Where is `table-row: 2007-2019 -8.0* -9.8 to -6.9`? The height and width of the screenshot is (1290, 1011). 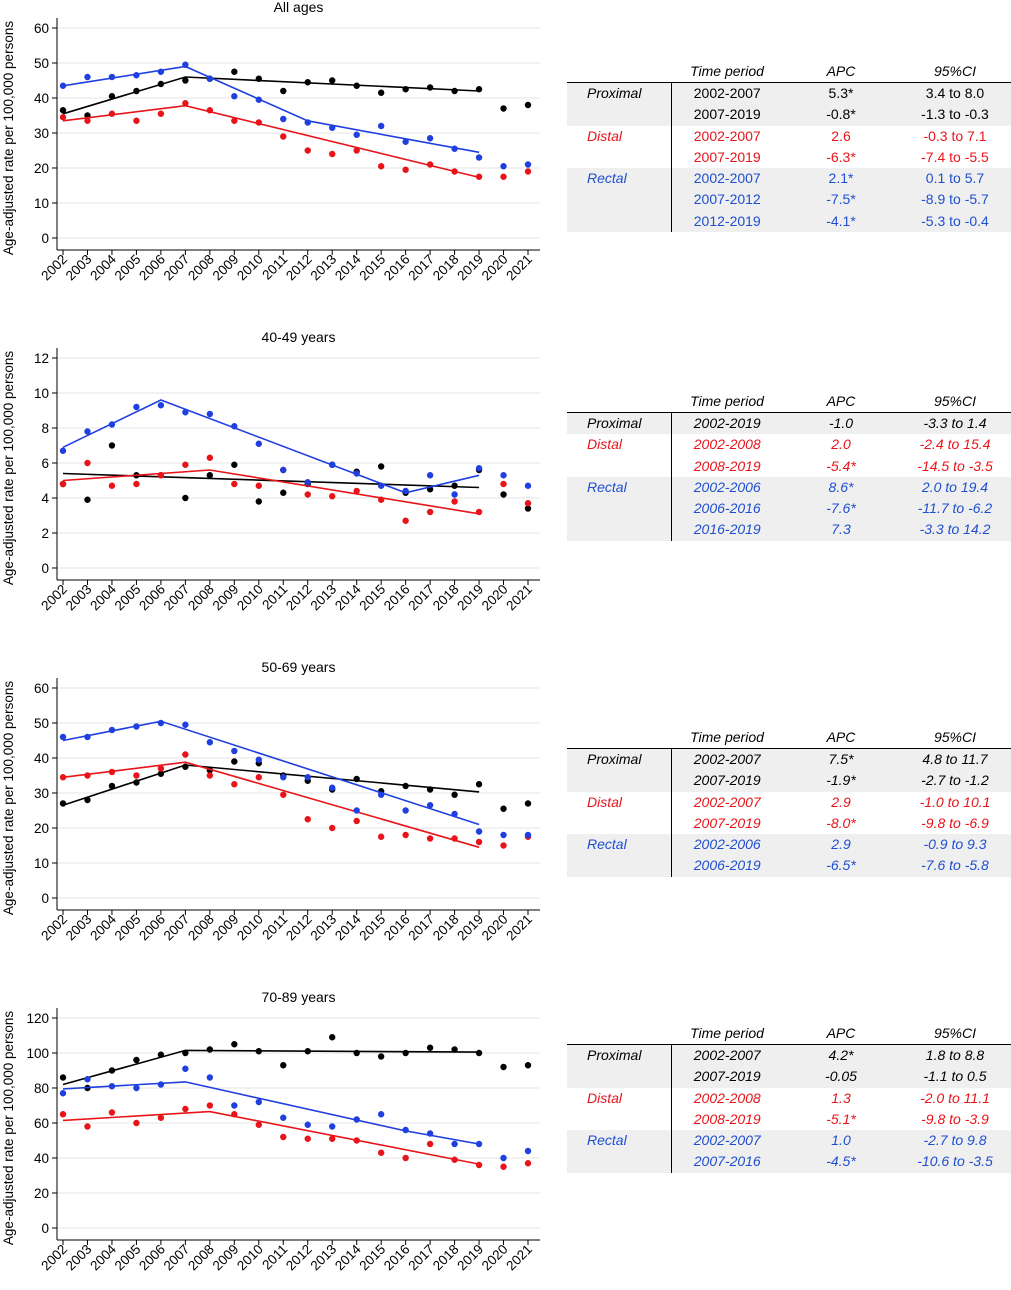 table-row: 2007-2019 -8.0* -9.8 to -6.9 is located at coordinates (789, 823).